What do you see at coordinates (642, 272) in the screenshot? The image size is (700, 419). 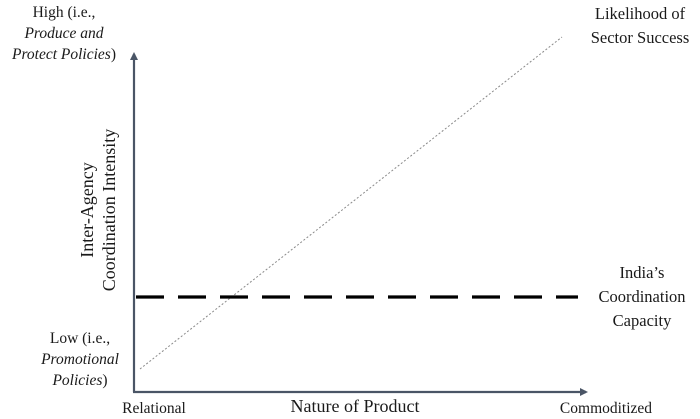 I see `coordination-capacity-label-line1: India’s` at bounding box center [642, 272].